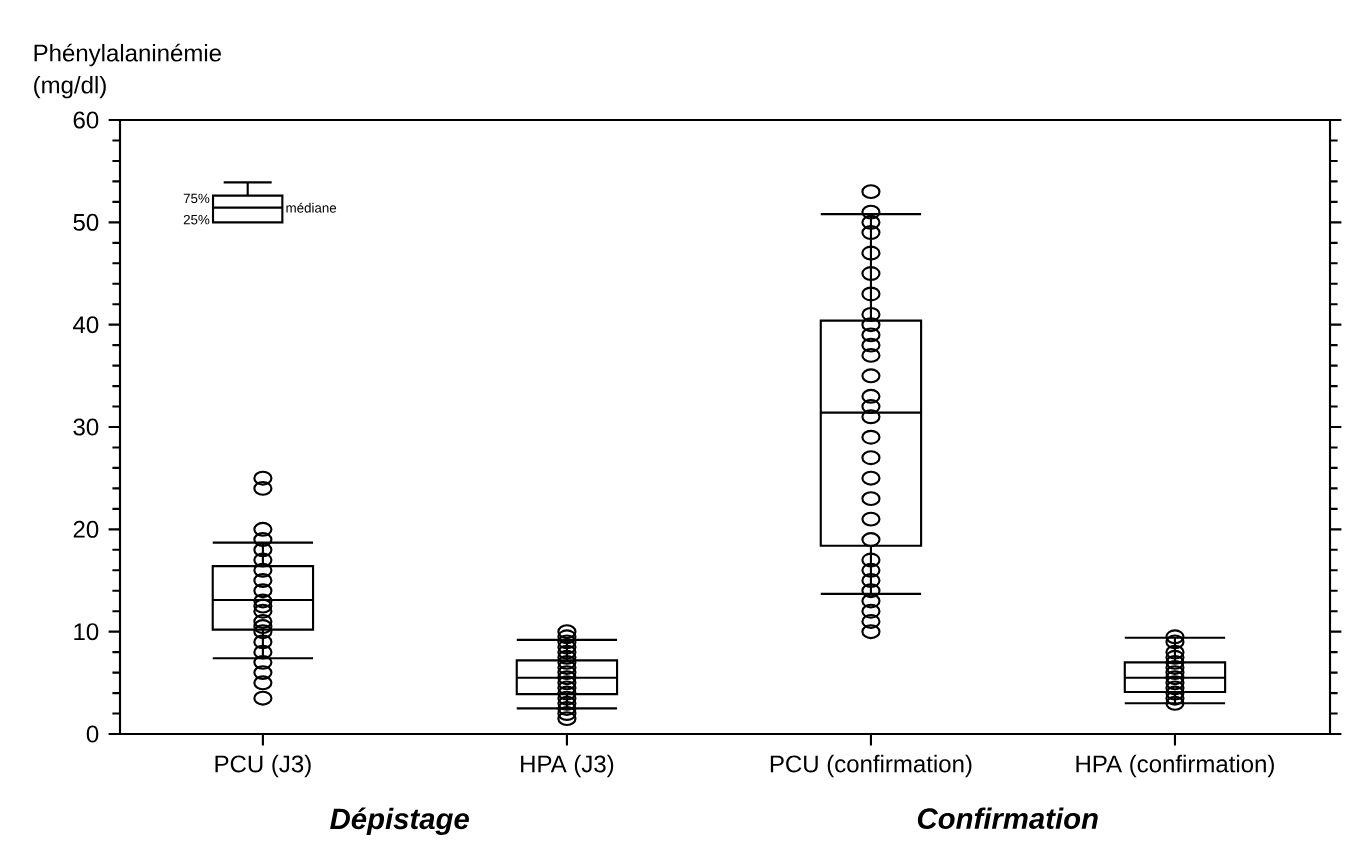 This screenshot has height=858, width=1372. Describe the element at coordinates (567, 766) in the screenshot. I see `x-tick-label: HPA (J3)` at that location.